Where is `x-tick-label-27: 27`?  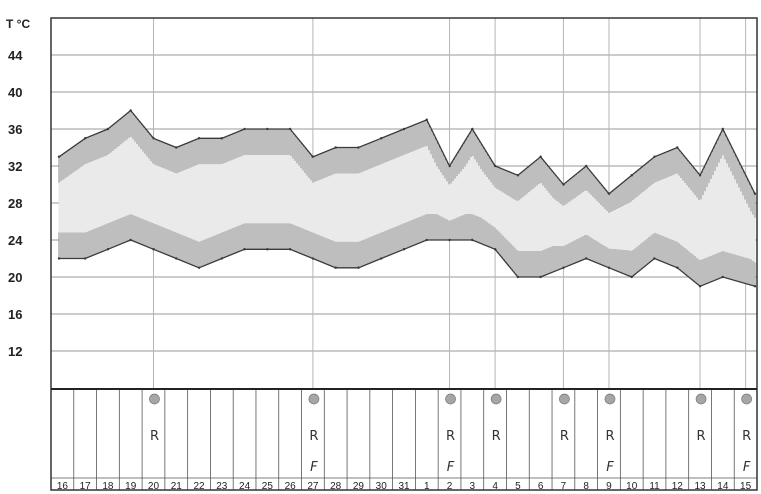
x-tick-label-27: 27 is located at coordinates (313, 486).